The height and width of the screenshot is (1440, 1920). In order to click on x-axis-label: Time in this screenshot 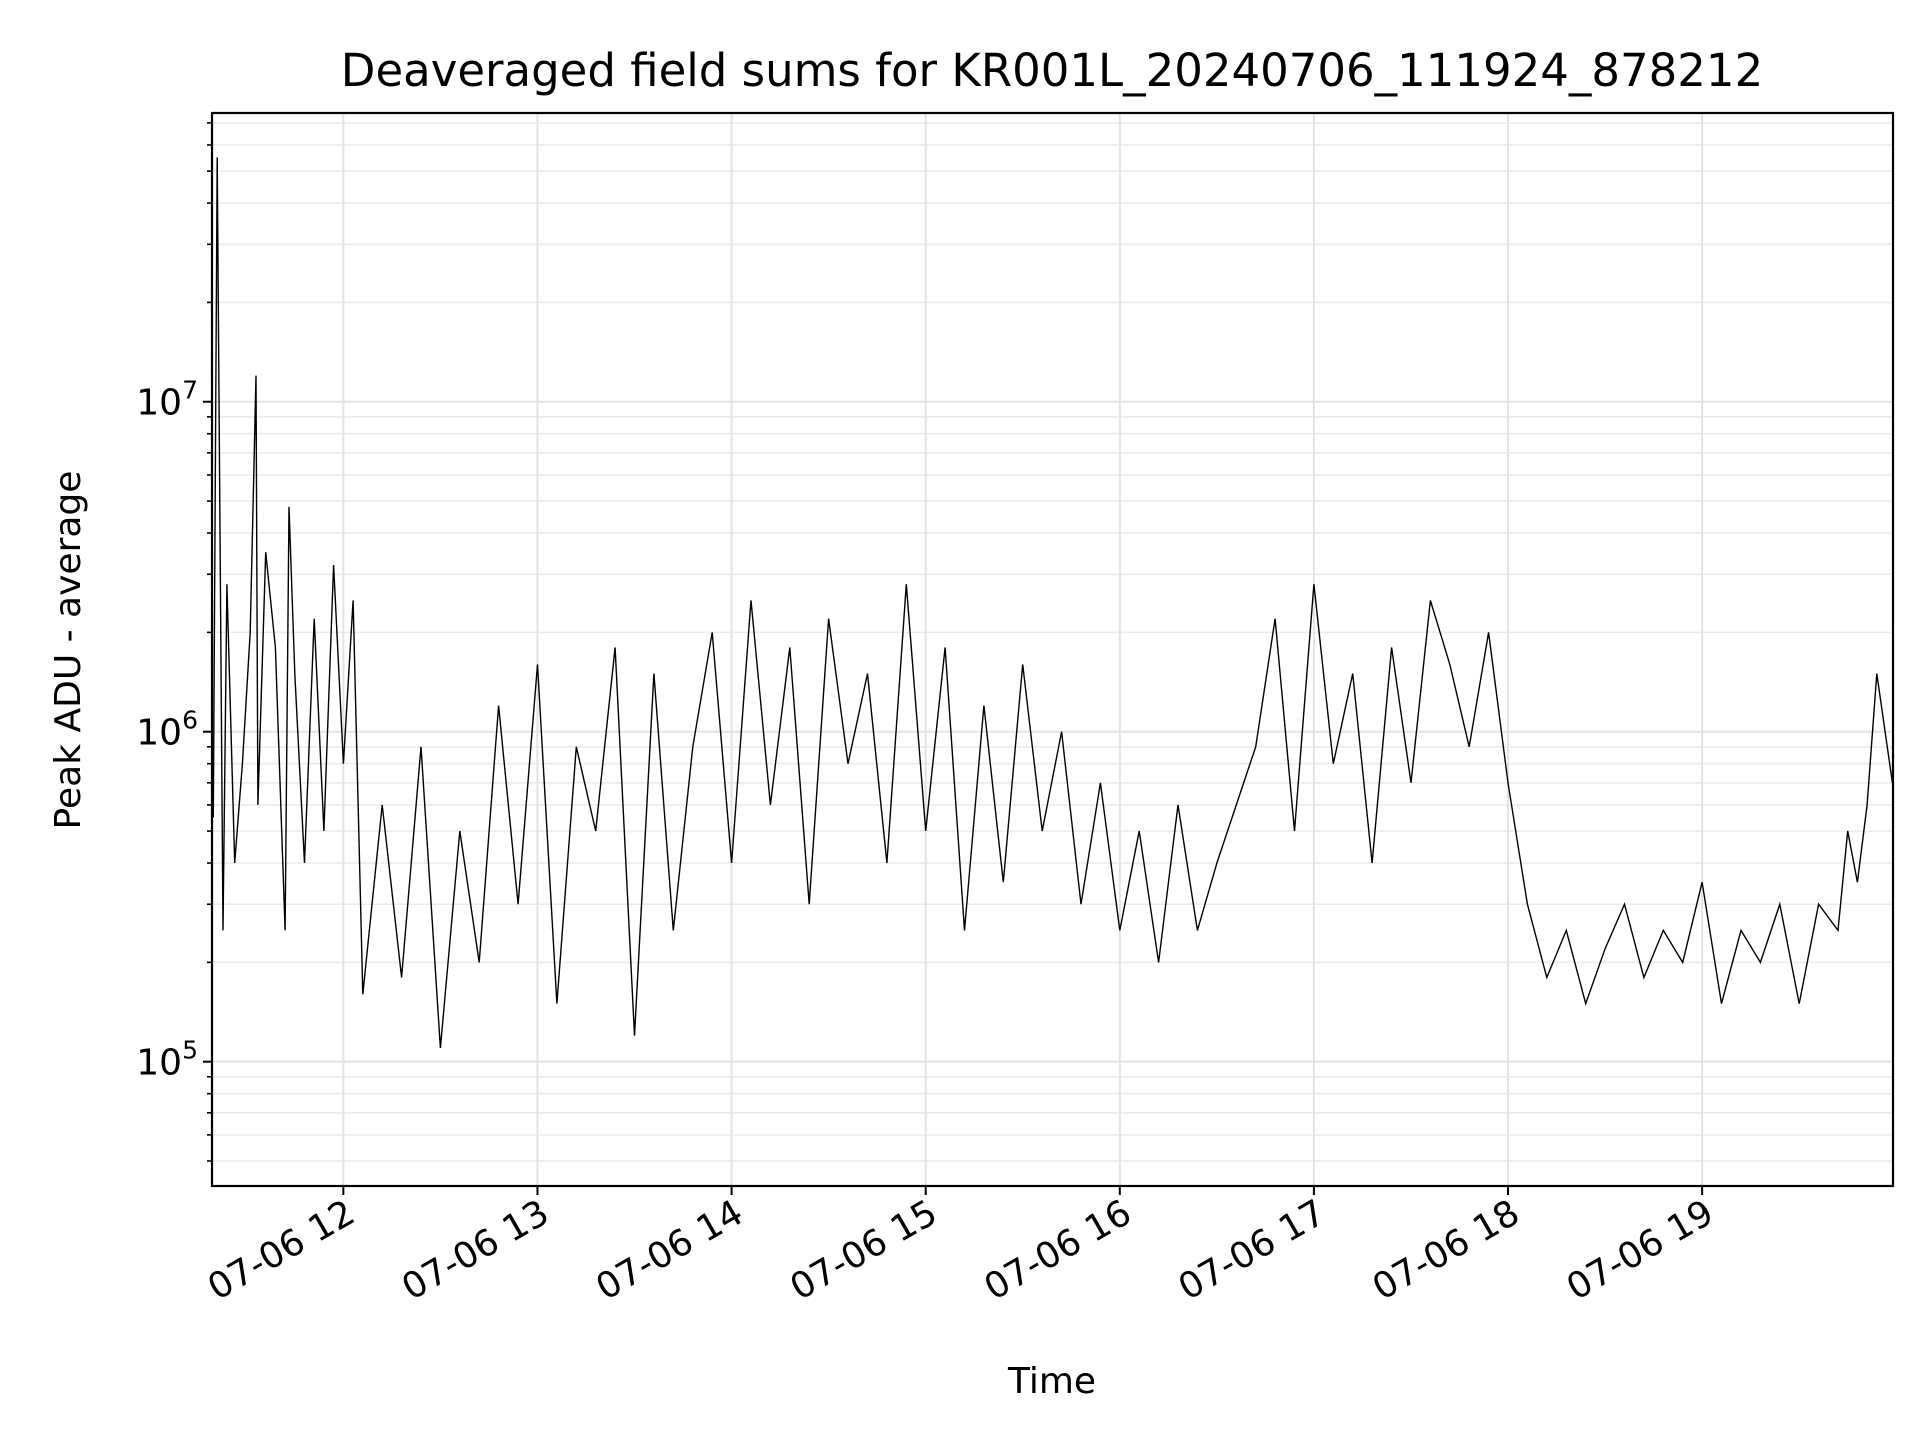, I will do `click(1051, 1381)`.